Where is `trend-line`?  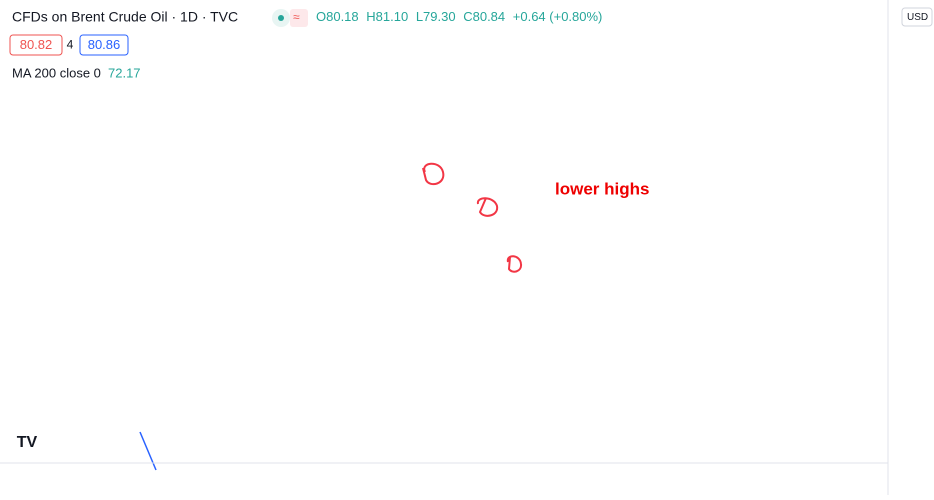 trend-line is located at coordinates (148, 451).